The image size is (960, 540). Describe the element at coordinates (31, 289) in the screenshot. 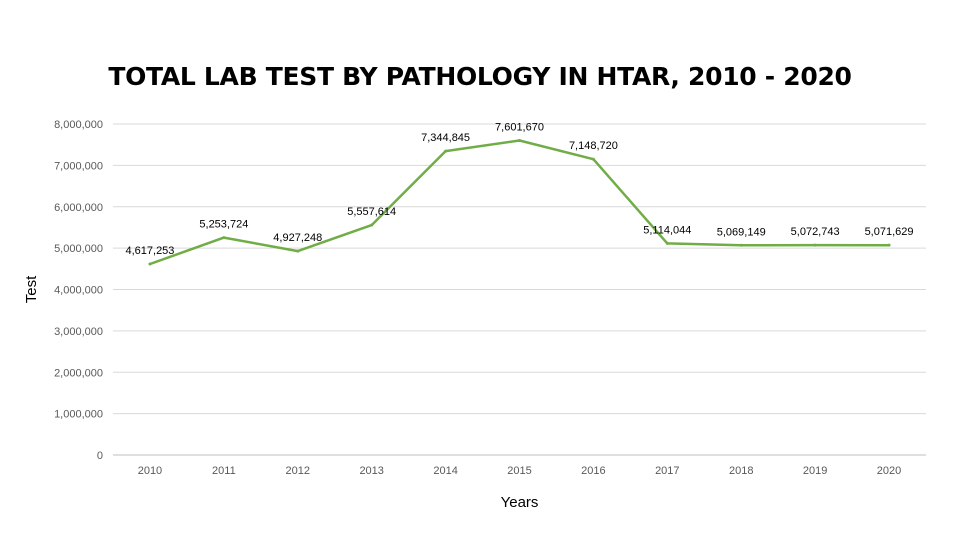

I see `y-axis-title: Test` at that location.